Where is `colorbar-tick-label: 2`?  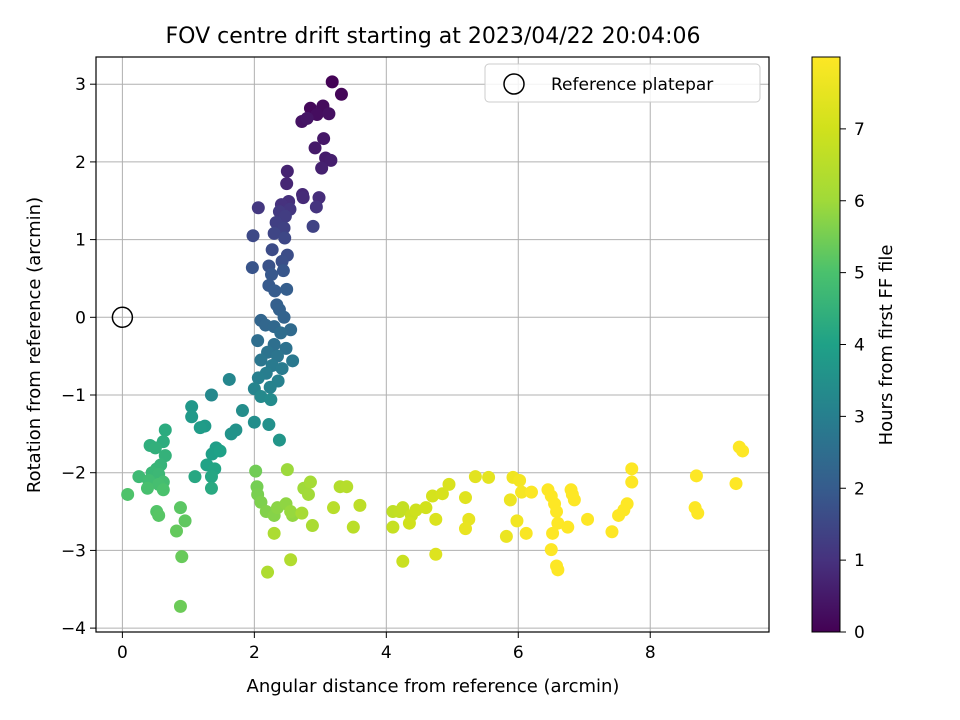
colorbar-tick-label: 2 is located at coordinates (859, 489).